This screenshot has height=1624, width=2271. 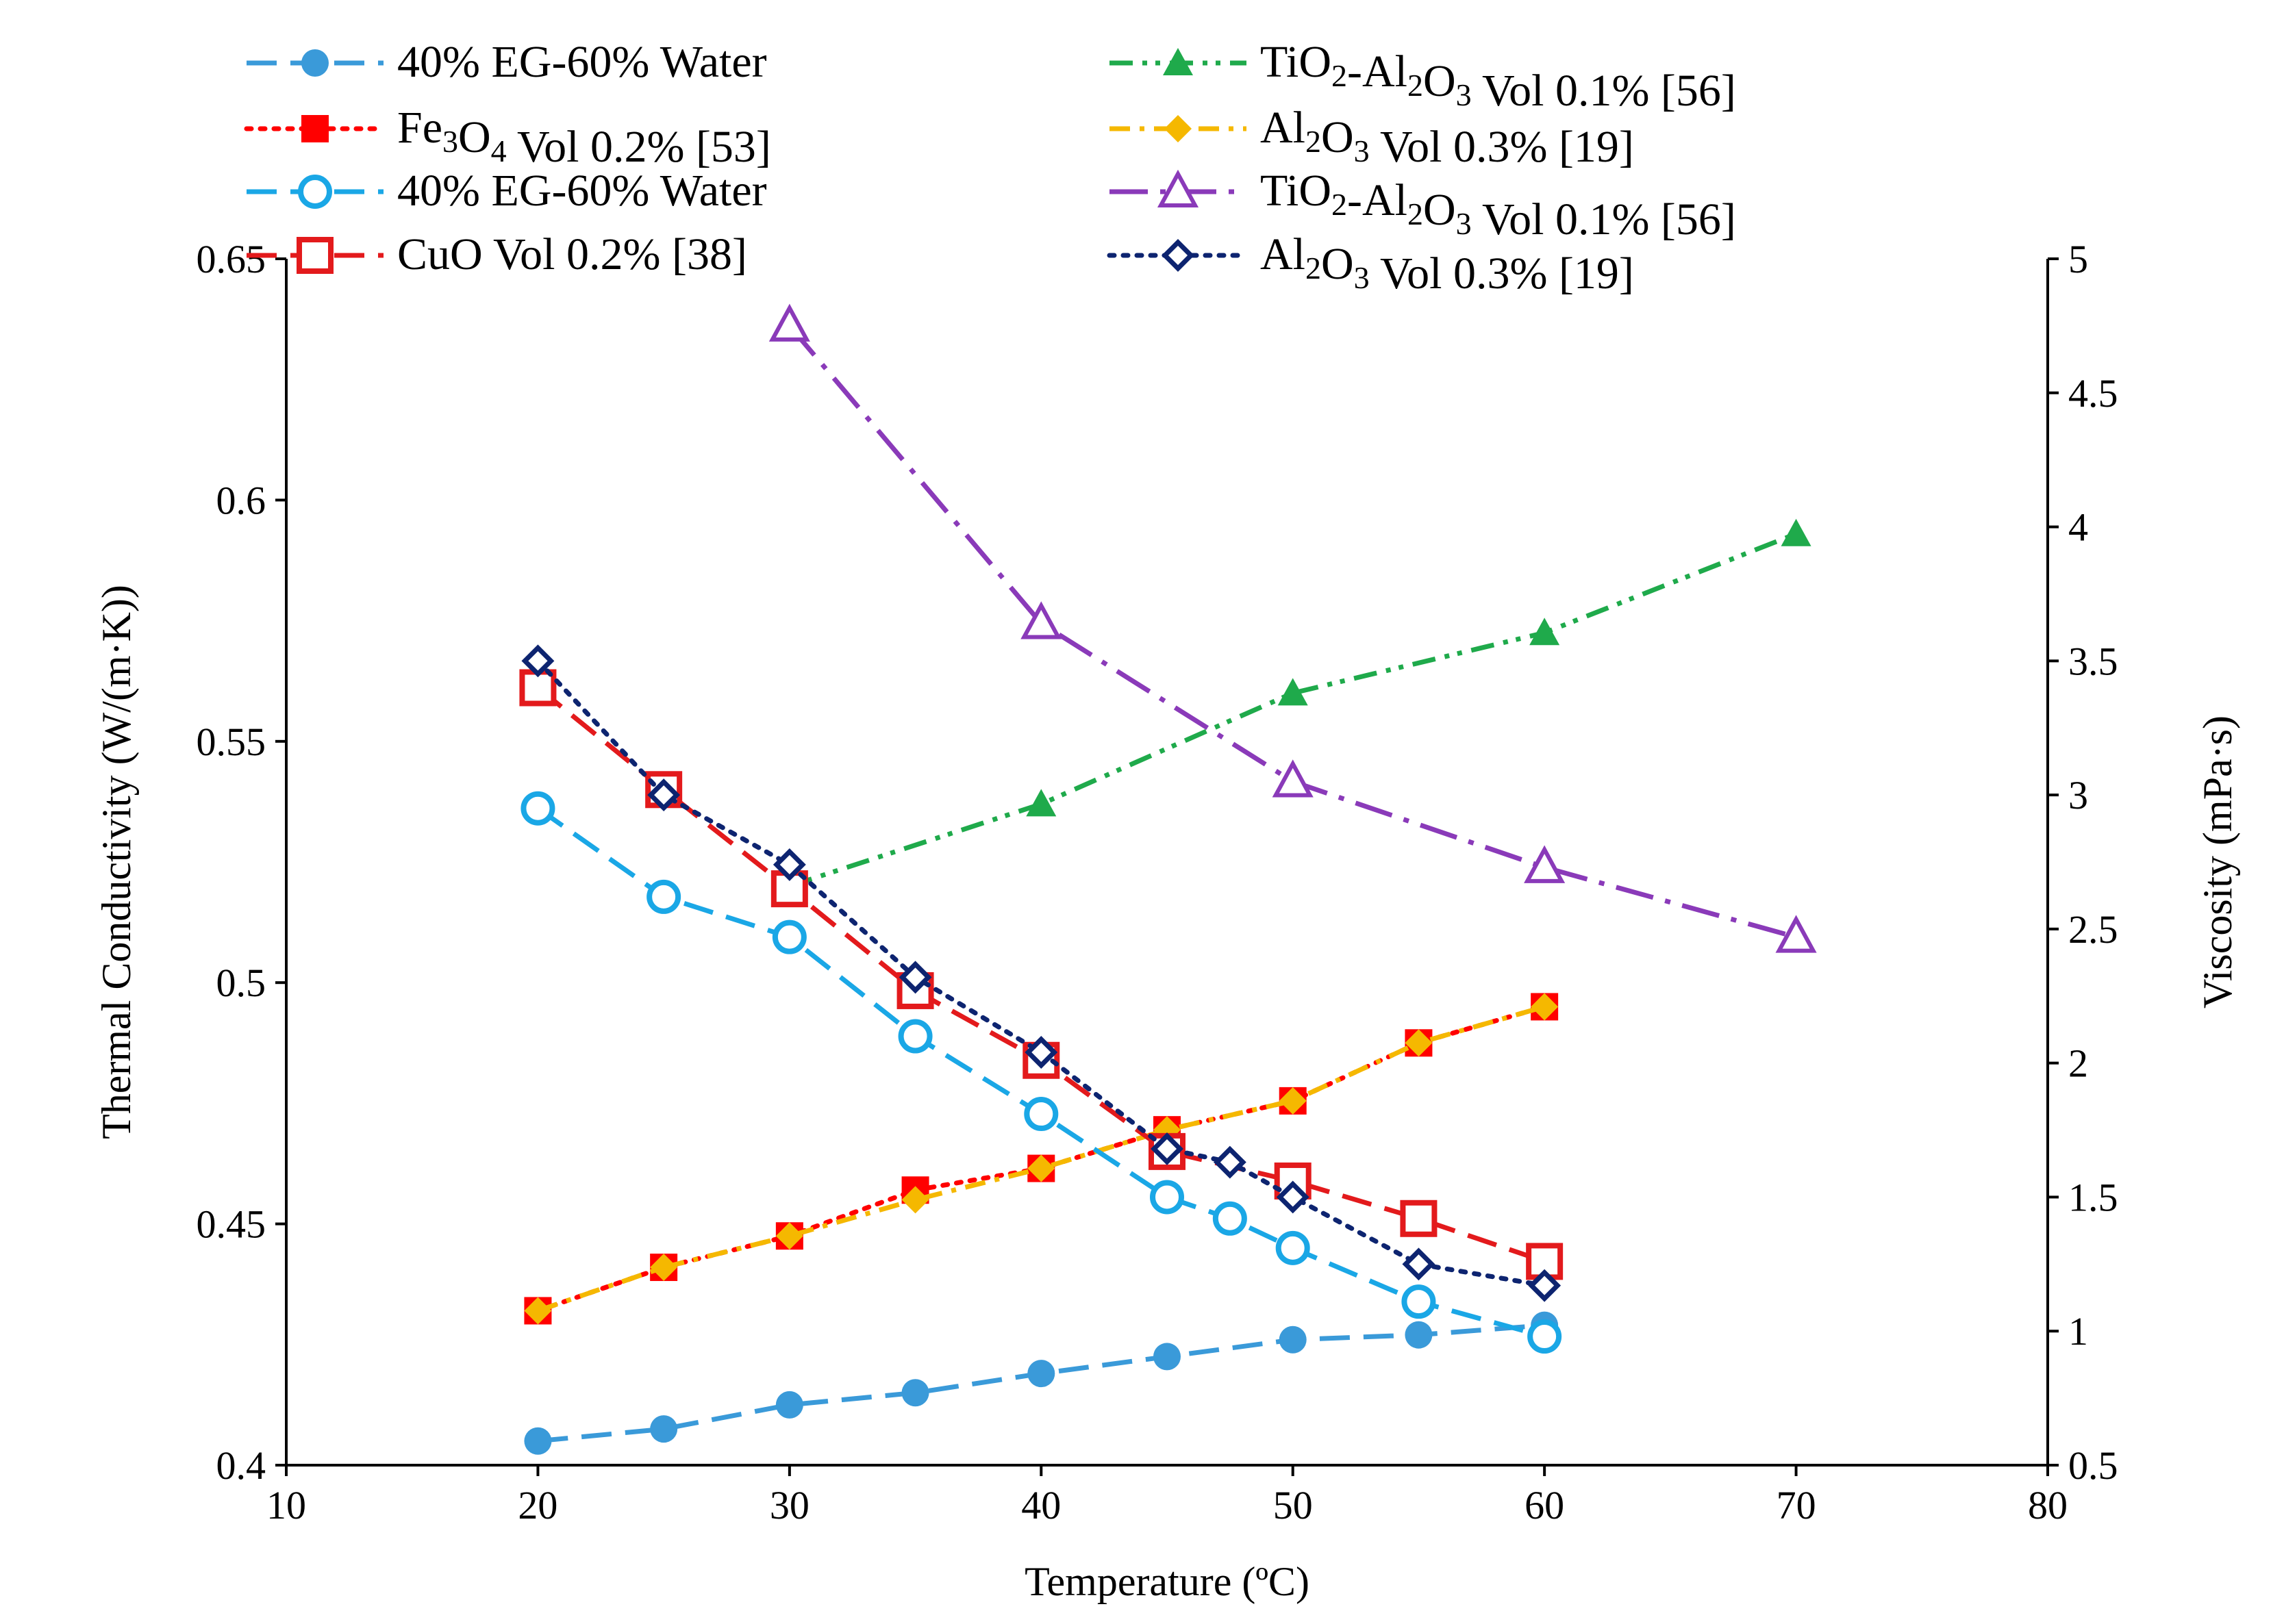 I want to click on y2-tick-label: 0.5, so click(x=2093, y=1465).